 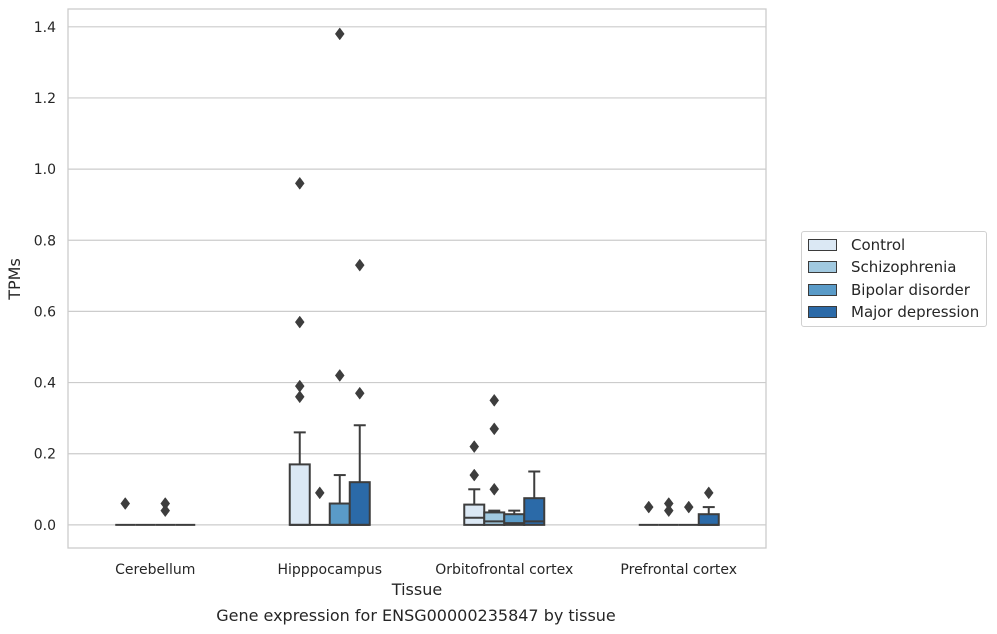 What do you see at coordinates (822, 267) in the screenshot?
I see `legend-swatch-schizophrenia` at bounding box center [822, 267].